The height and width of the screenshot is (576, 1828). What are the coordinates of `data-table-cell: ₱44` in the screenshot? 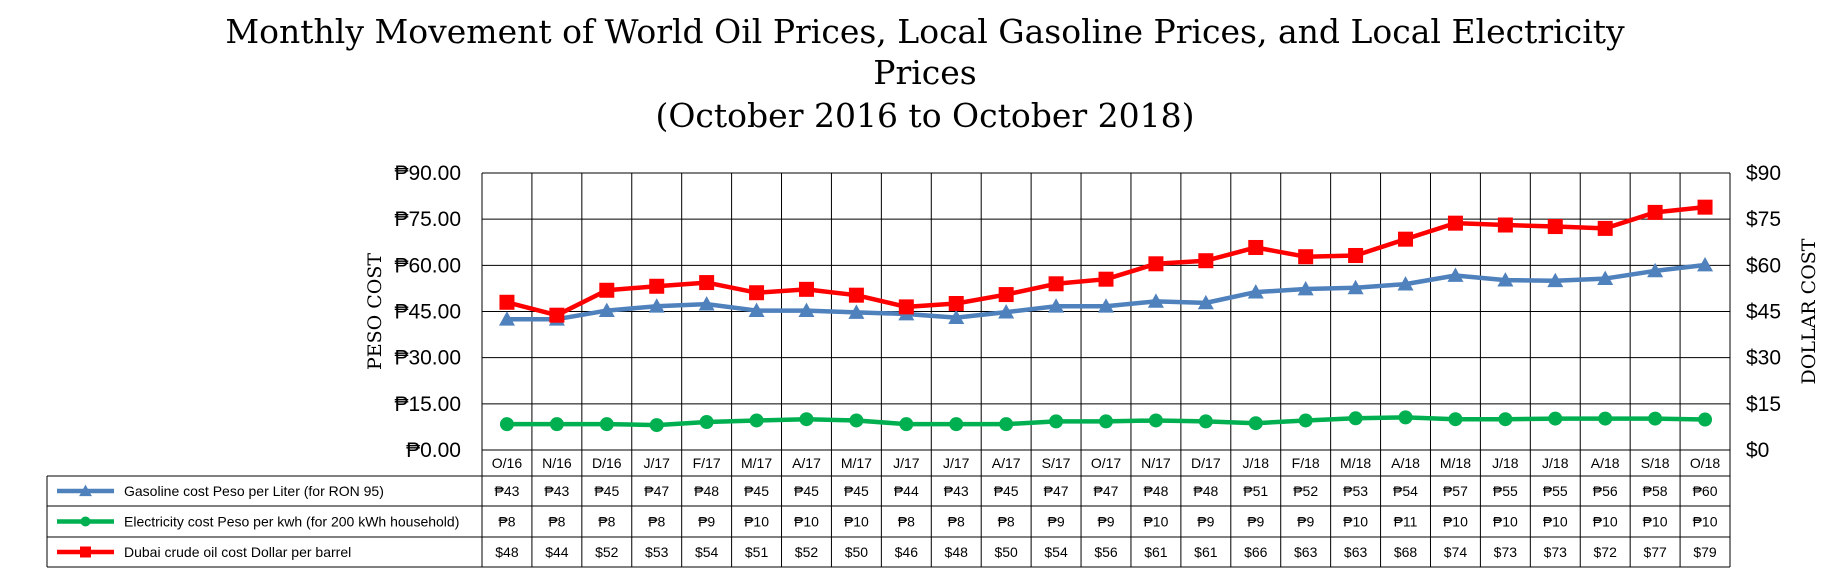 It's located at (906, 491).